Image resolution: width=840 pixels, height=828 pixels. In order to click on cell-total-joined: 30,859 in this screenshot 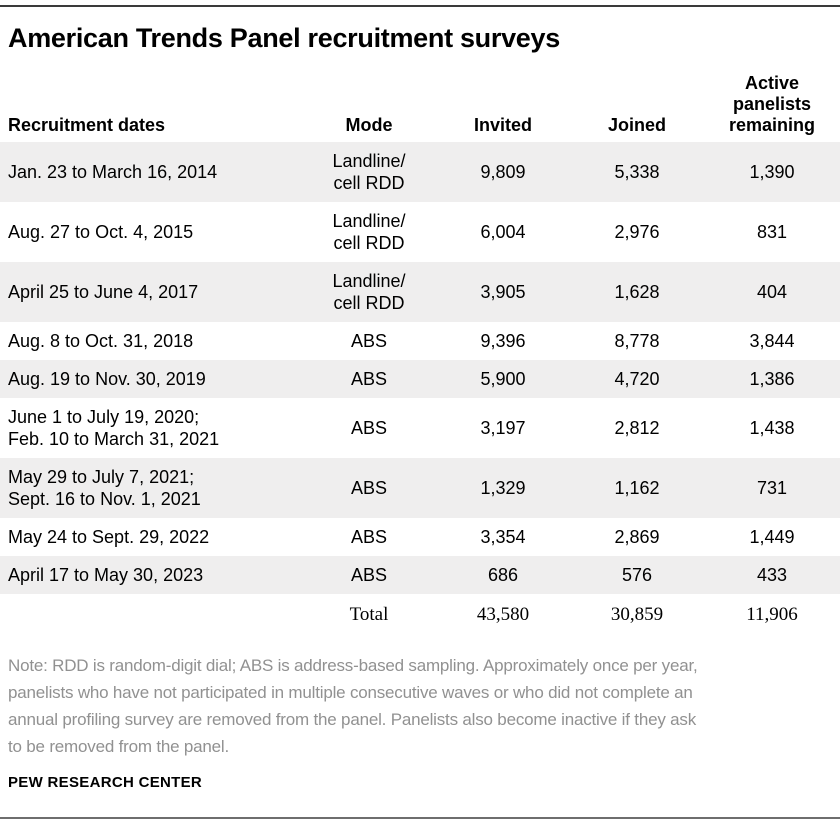, I will do `click(637, 615)`.